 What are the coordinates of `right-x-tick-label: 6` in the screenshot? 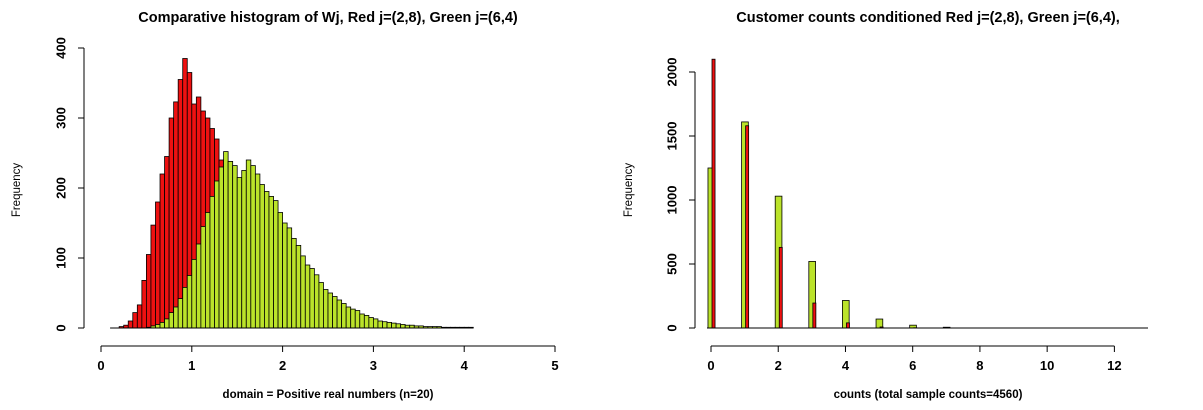 It's located at (912, 365).